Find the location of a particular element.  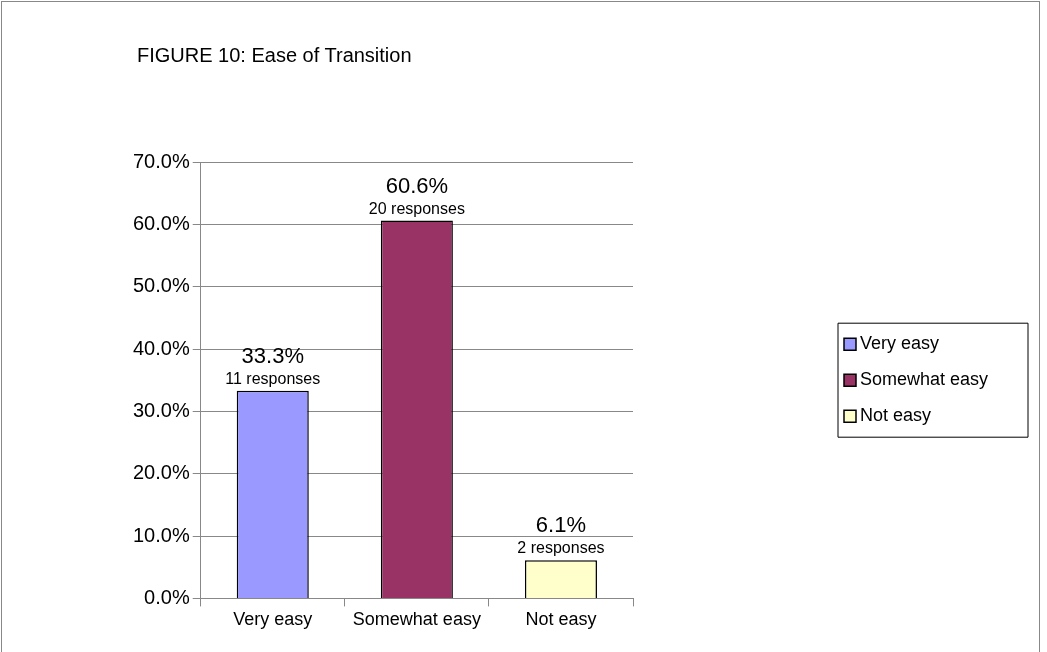

y-tick-label: 70.0% is located at coordinates (161, 160).